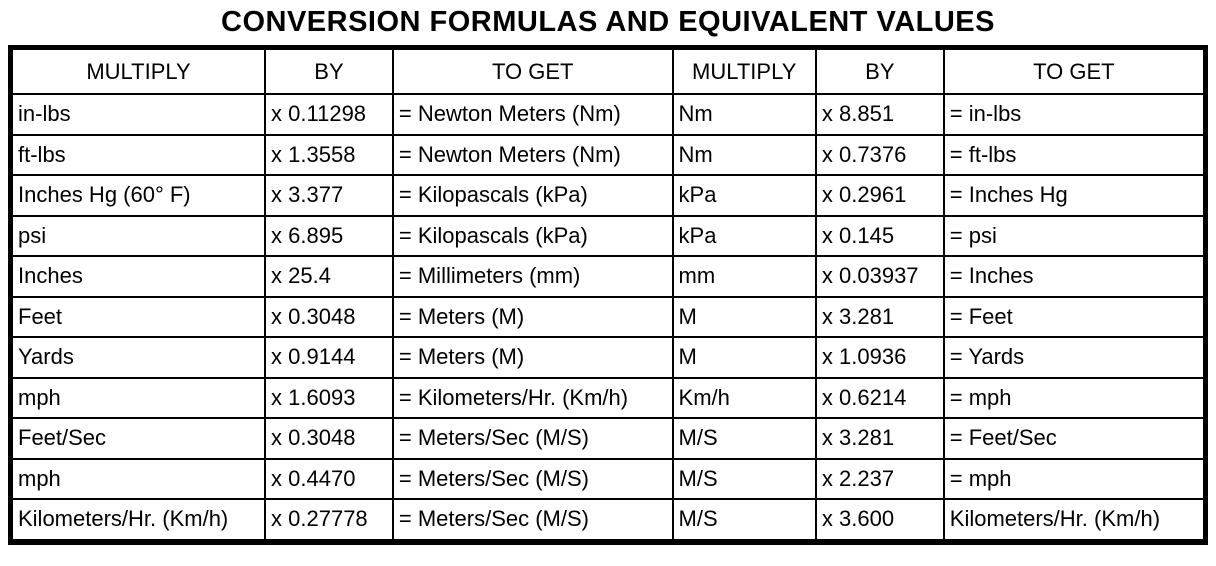 This screenshot has width=1216, height=566. I want to click on table-cell: x 0.145, so click(879, 235).